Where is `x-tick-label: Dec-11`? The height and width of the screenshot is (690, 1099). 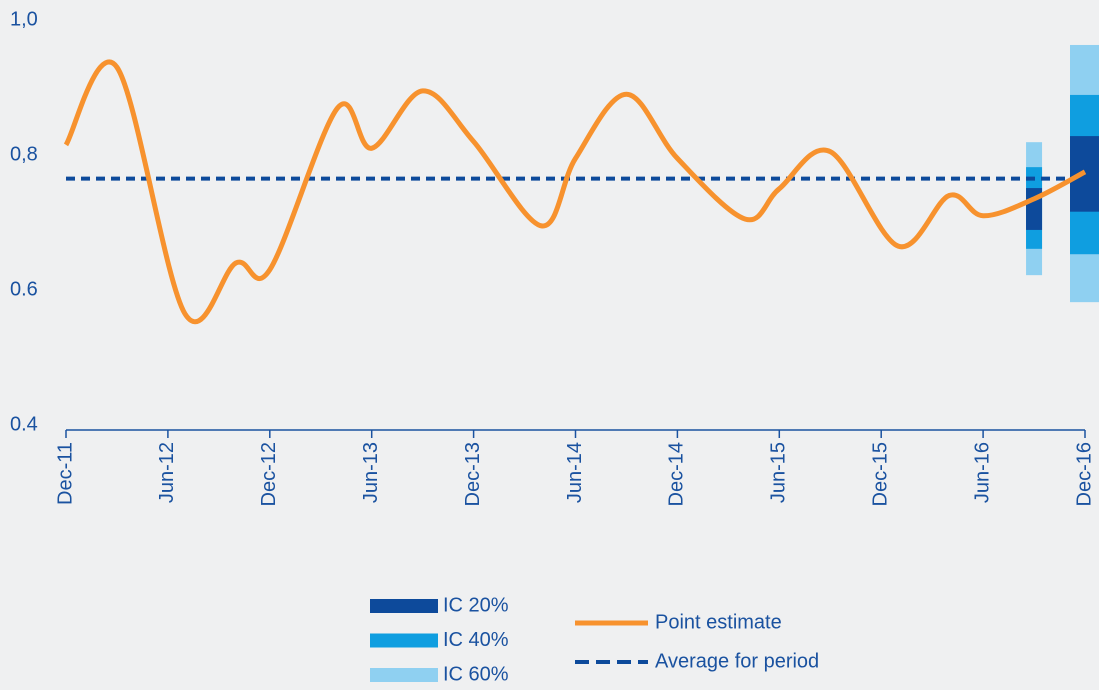
x-tick-label: Dec-11 is located at coordinates (65, 473).